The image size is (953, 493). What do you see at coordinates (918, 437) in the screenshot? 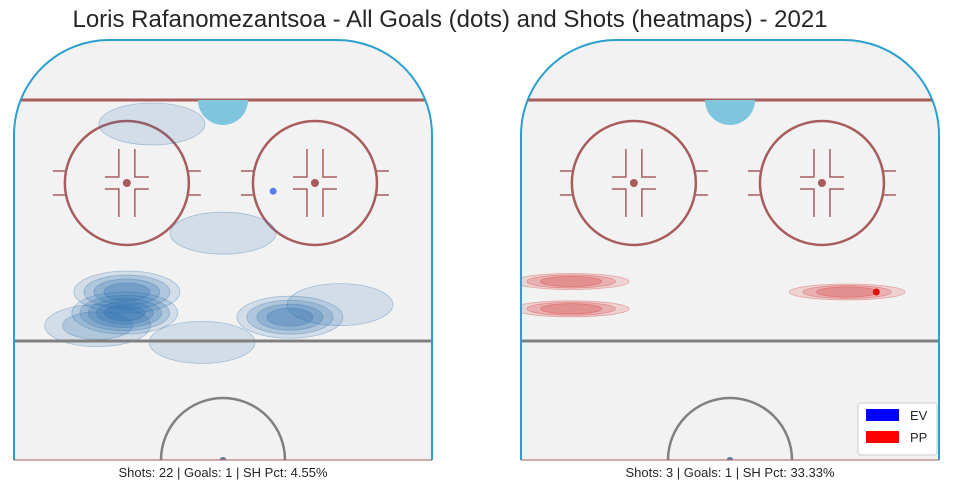
I see `legend-label: PP` at bounding box center [918, 437].